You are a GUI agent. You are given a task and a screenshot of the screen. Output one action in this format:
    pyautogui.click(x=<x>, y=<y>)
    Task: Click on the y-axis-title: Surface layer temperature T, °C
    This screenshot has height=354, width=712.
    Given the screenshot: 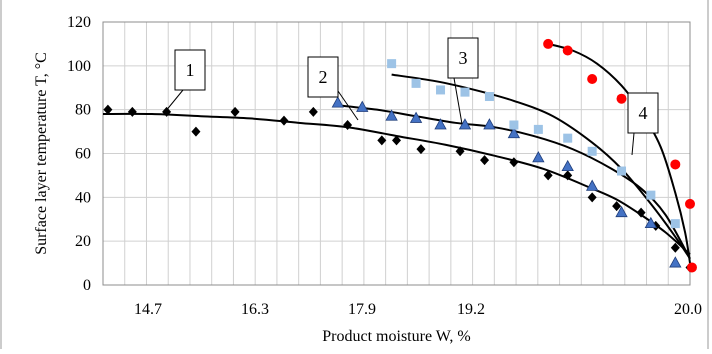 What is the action you would take?
    pyautogui.click(x=41, y=153)
    